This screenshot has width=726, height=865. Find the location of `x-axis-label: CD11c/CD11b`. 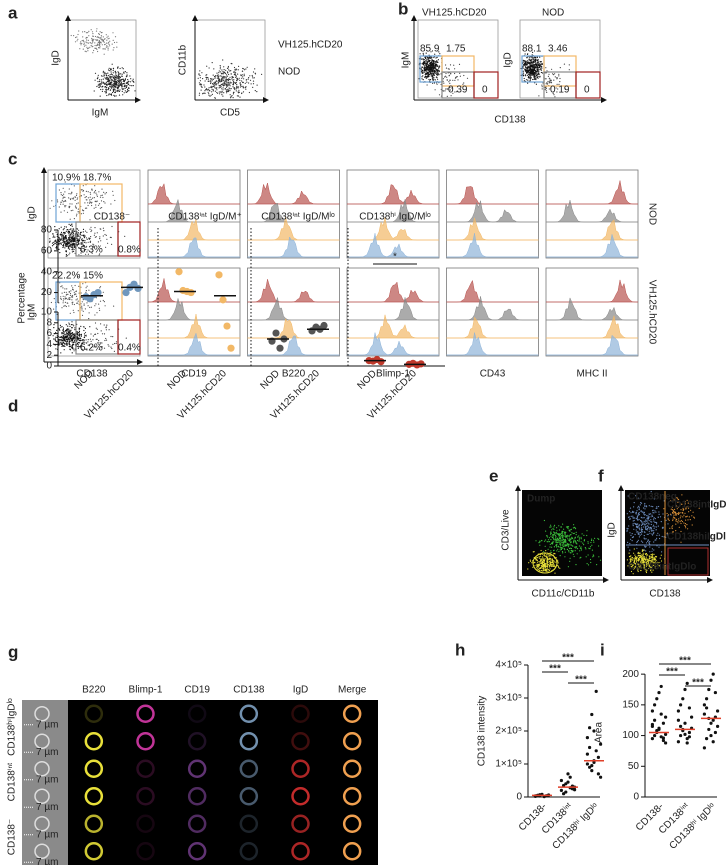

x-axis-label: CD11c/CD11b is located at coordinates (563, 594).